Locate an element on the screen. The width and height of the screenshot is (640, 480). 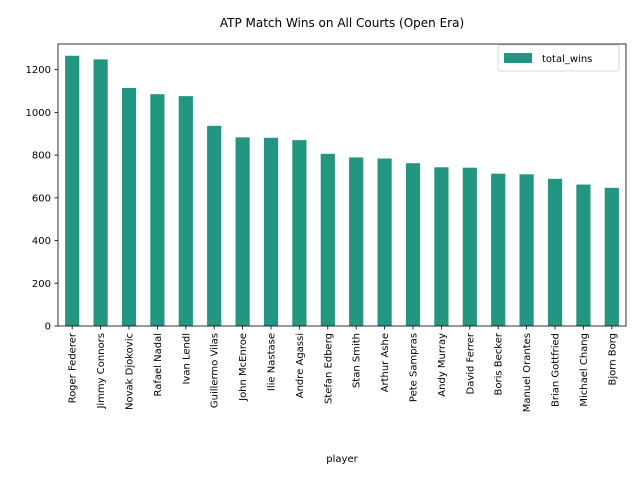
x-tick-label: Guillermo Vilas is located at coordinates (215, 370).